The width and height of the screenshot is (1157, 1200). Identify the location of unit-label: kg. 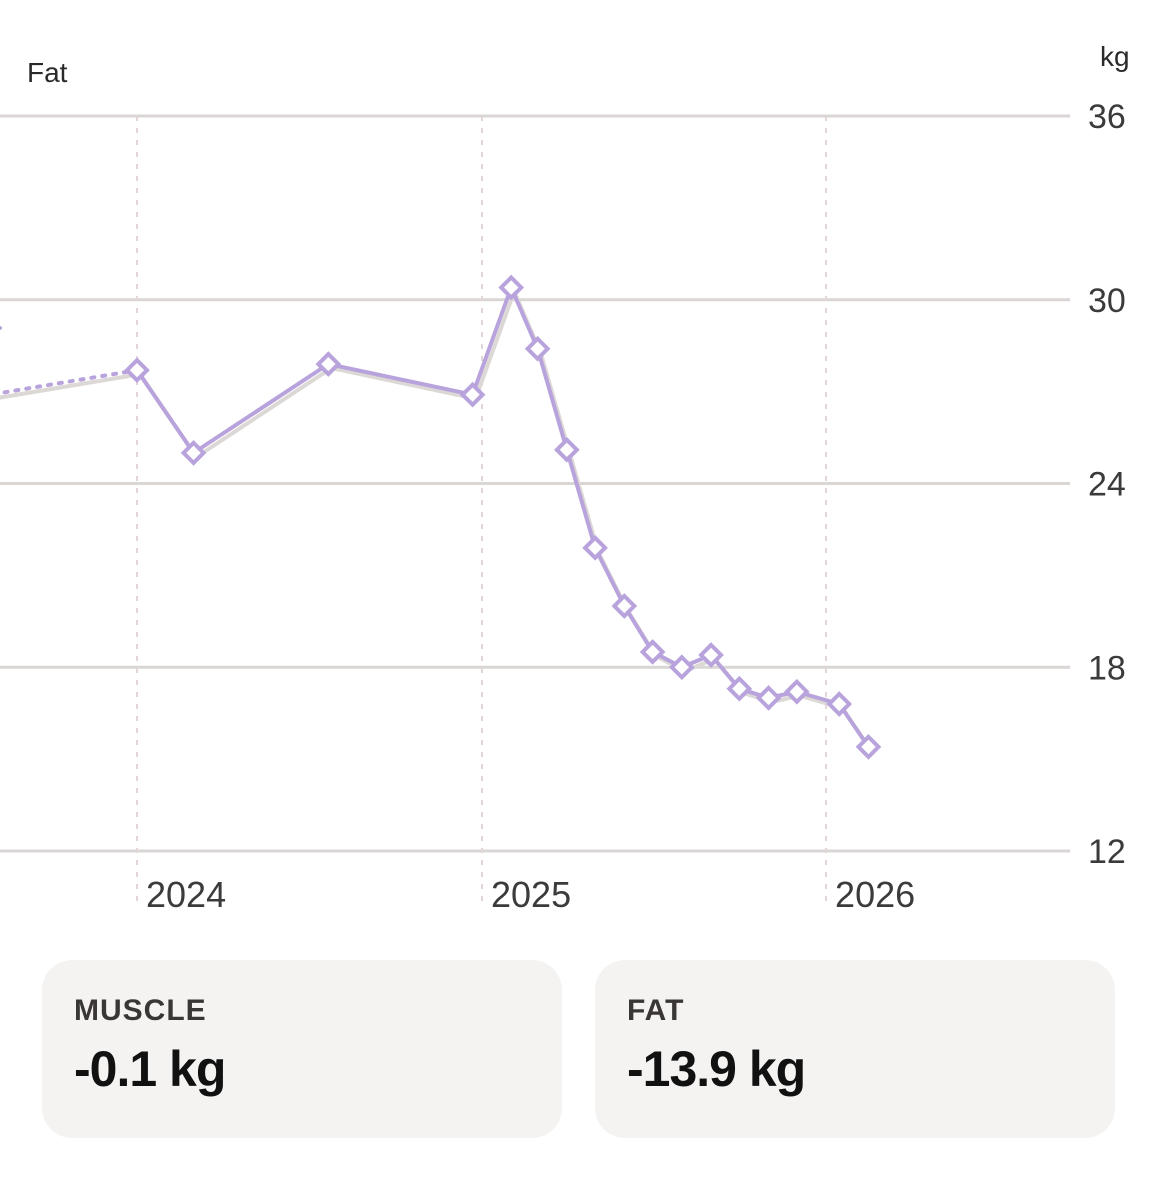
(1115, 56).